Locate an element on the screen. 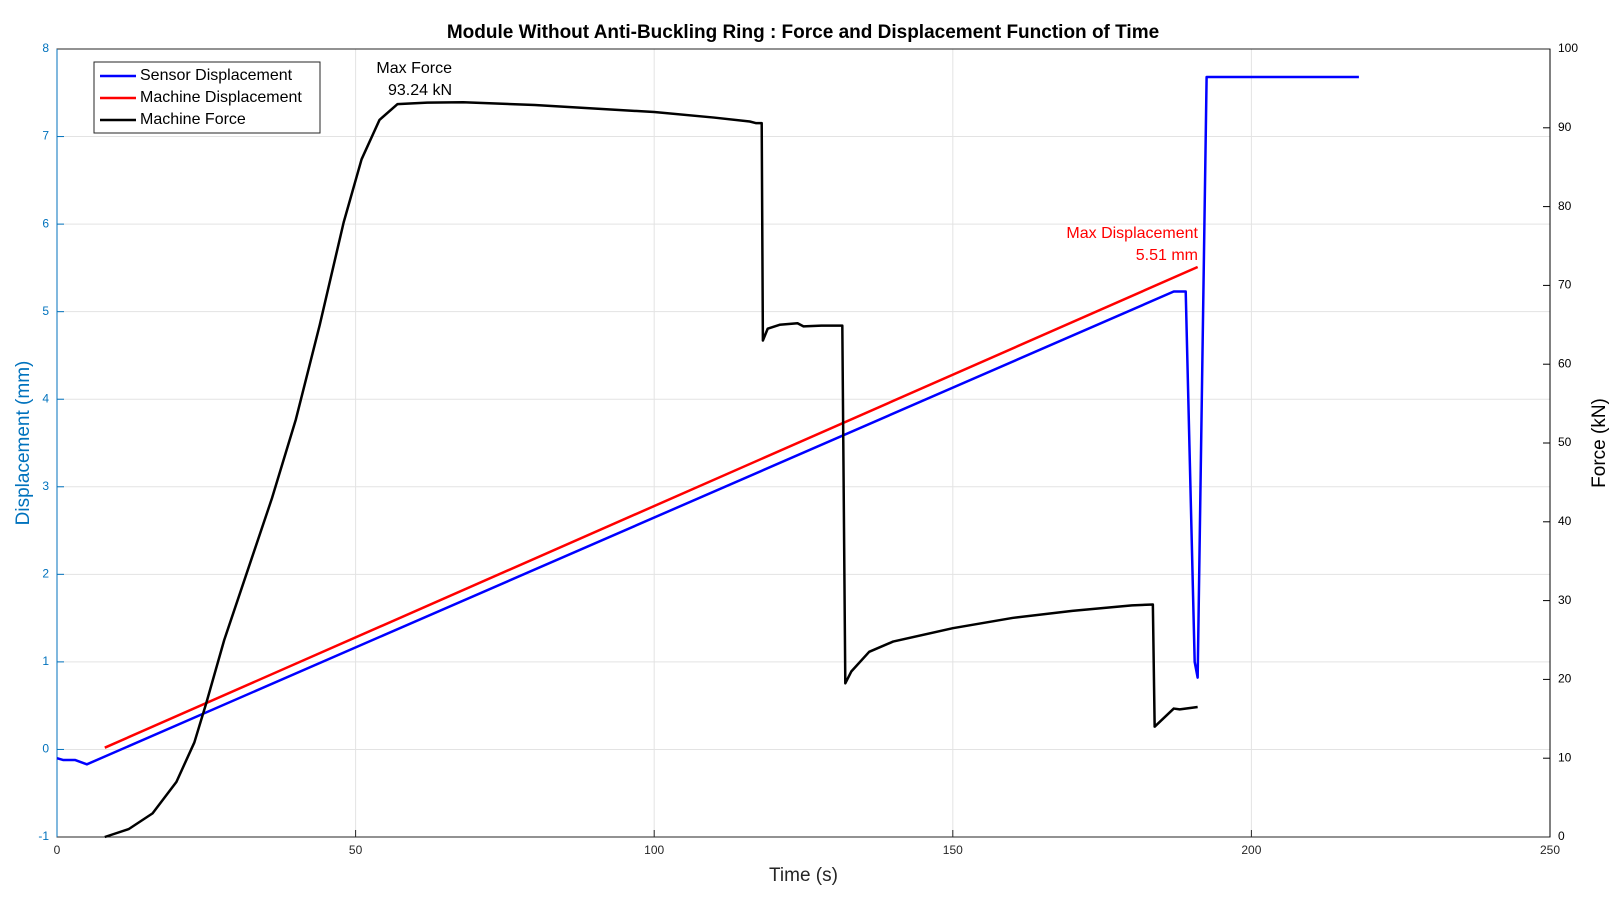  y2-tick-label: 50 is located at coordinates (1565, 442).